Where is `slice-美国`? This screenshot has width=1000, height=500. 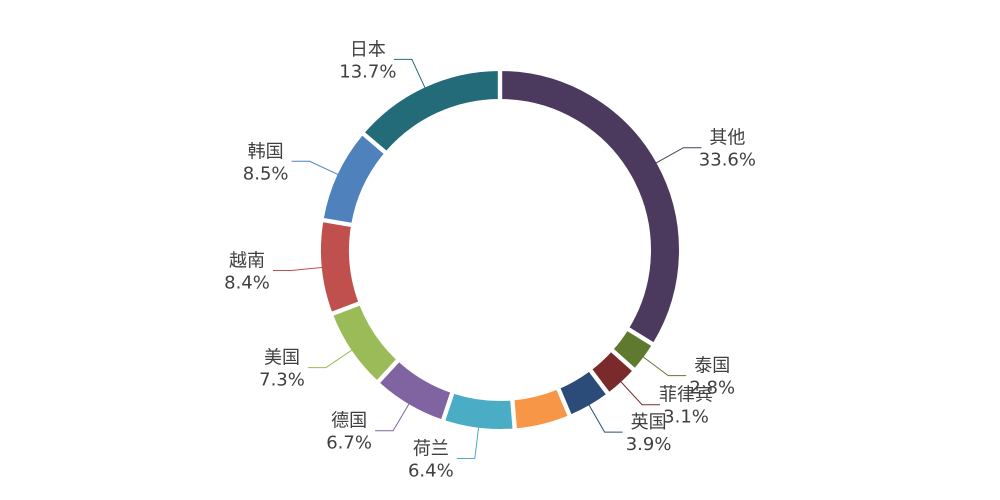 slice-美国 is located at coordinates (364, 343).